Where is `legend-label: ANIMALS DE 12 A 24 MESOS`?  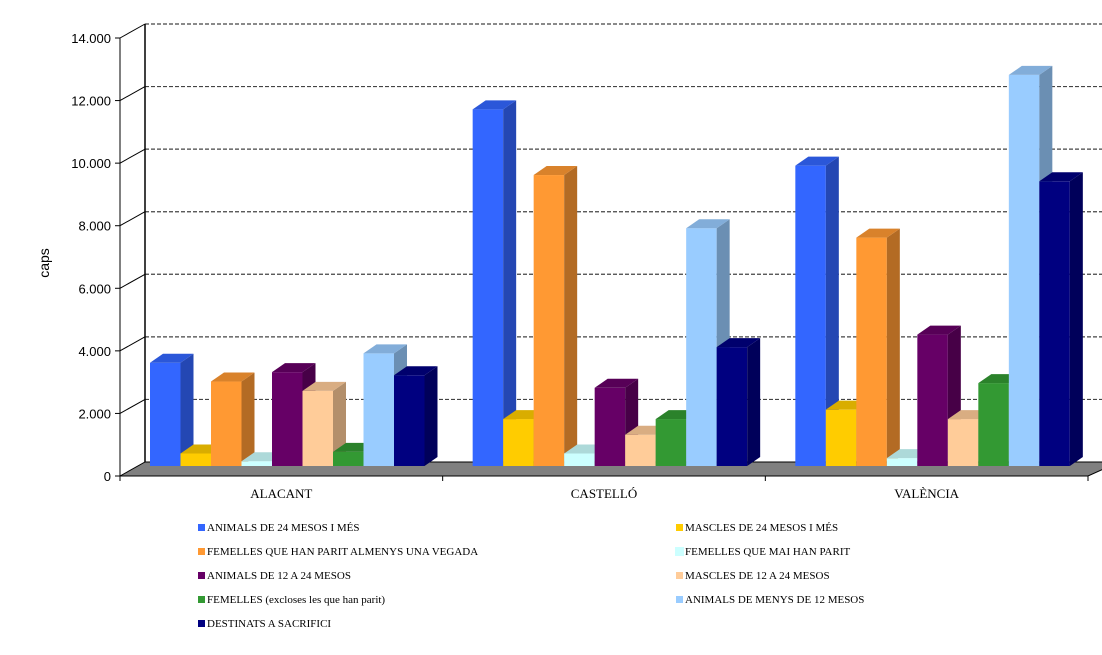
legend-label: ANIMALS DE 12 A 24 MESOS is located at coordinates (279, 576).